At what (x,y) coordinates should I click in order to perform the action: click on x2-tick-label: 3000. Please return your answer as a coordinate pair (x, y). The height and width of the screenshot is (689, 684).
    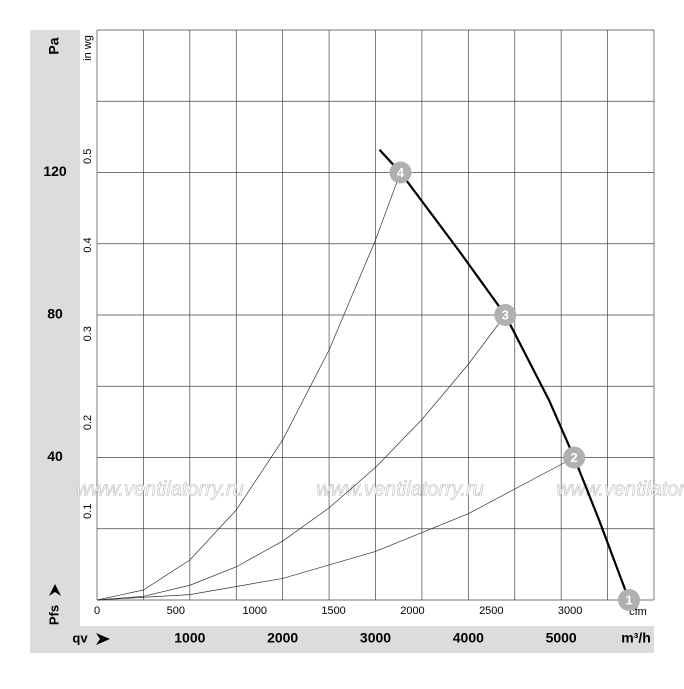
    Looking at the image, I should click on (570, 611).